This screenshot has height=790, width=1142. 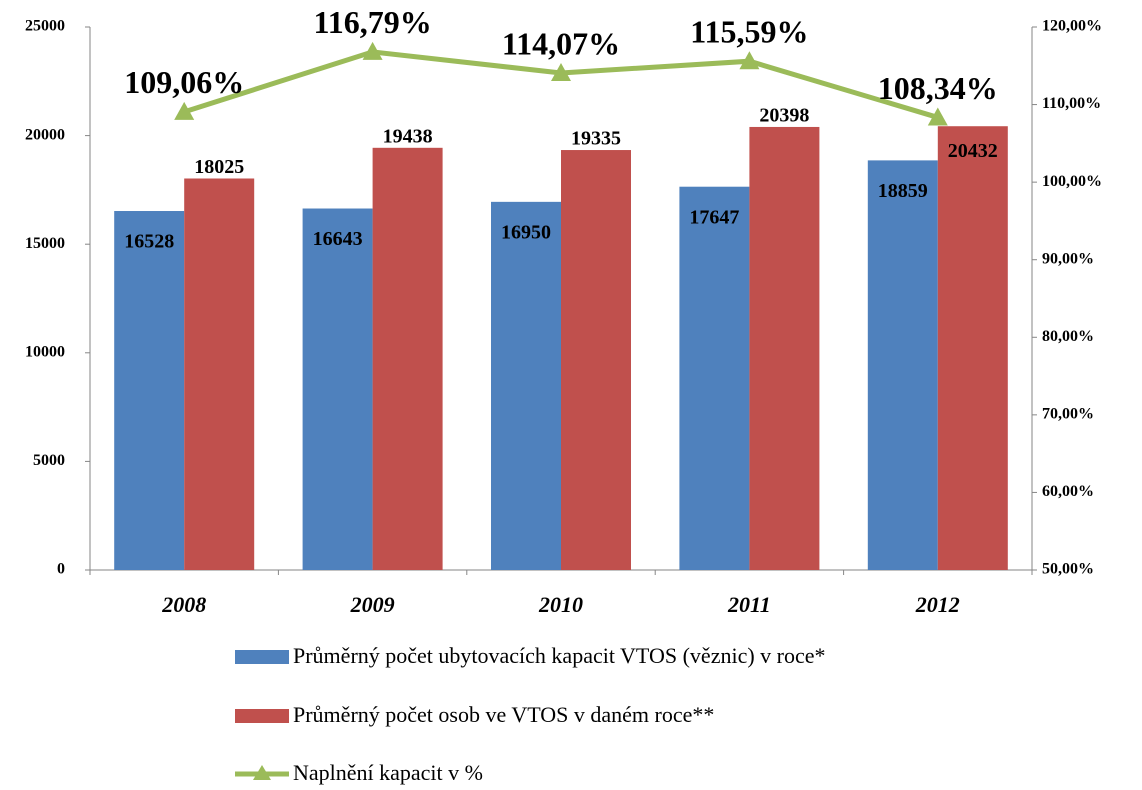 What do you see at coordinates (596, 139) in the screenshot?
I see `value-label: 19335` at bounding box center [596, 139].